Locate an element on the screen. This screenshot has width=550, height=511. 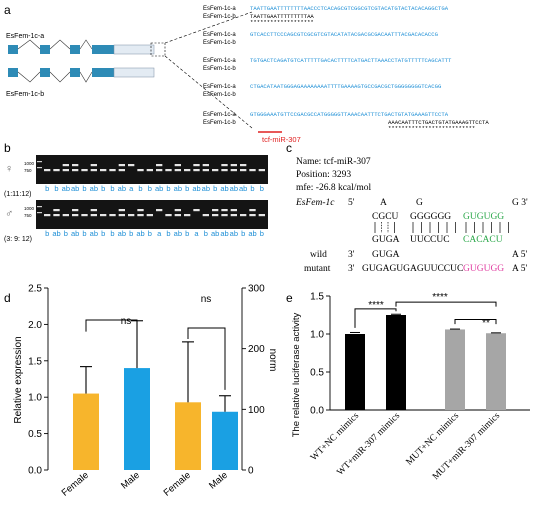
seq-match-stars: ******************* is located at coordinates (282, 22).